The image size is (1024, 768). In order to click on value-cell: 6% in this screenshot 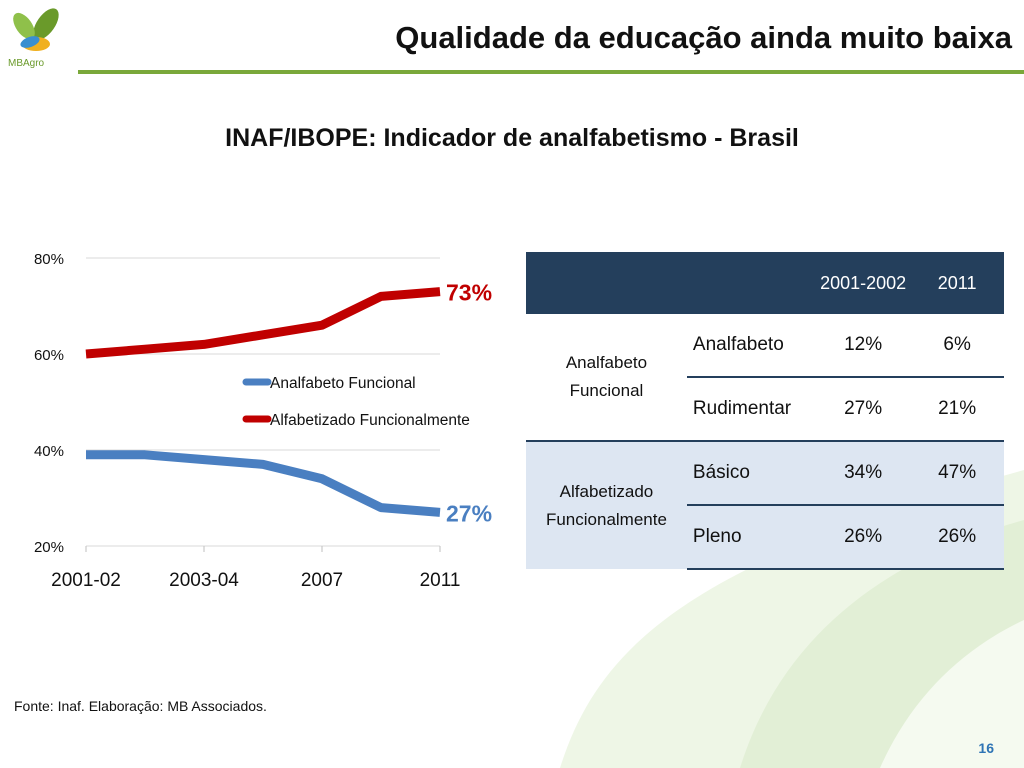, I will do `click(957, 345)`.